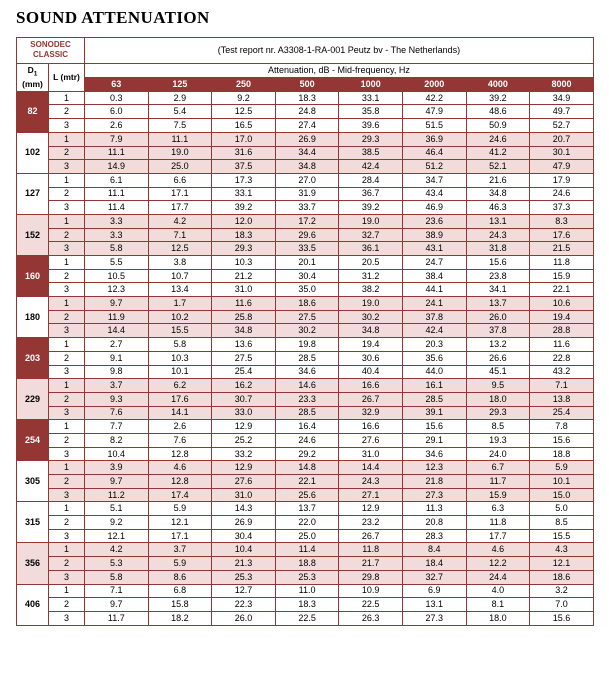 The image size is (609, 673). I want to click on data-row-d406-l2: 2 9.7 15.8 22.3 18.3 22.5 13.1 8.1 7.0, so click(305, 604).